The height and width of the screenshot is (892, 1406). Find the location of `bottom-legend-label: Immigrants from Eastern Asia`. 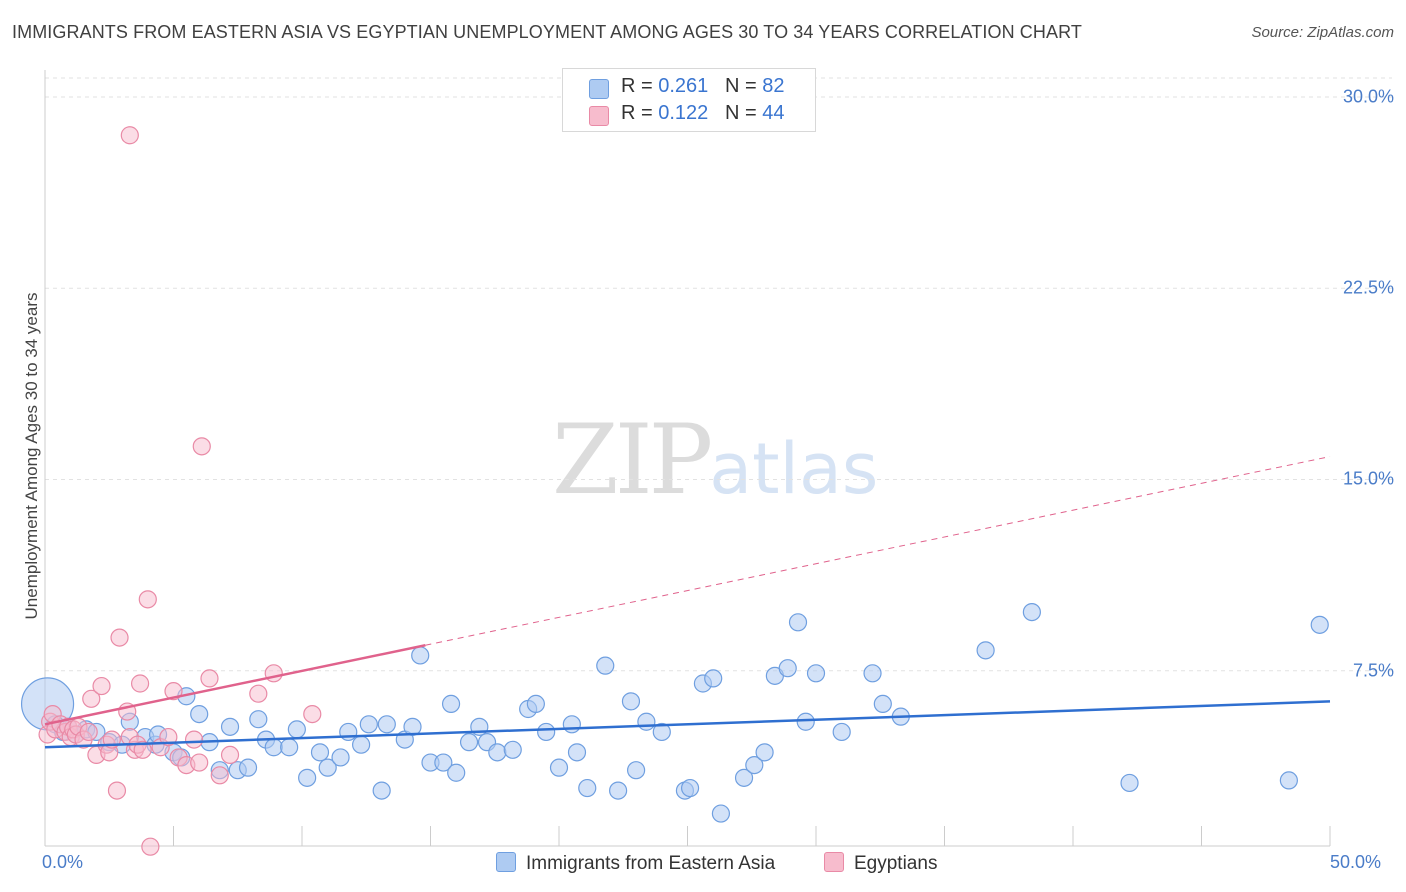

bottom-legend-label: Immigrants from Eastern Asia is located at coordinates (651, 863).